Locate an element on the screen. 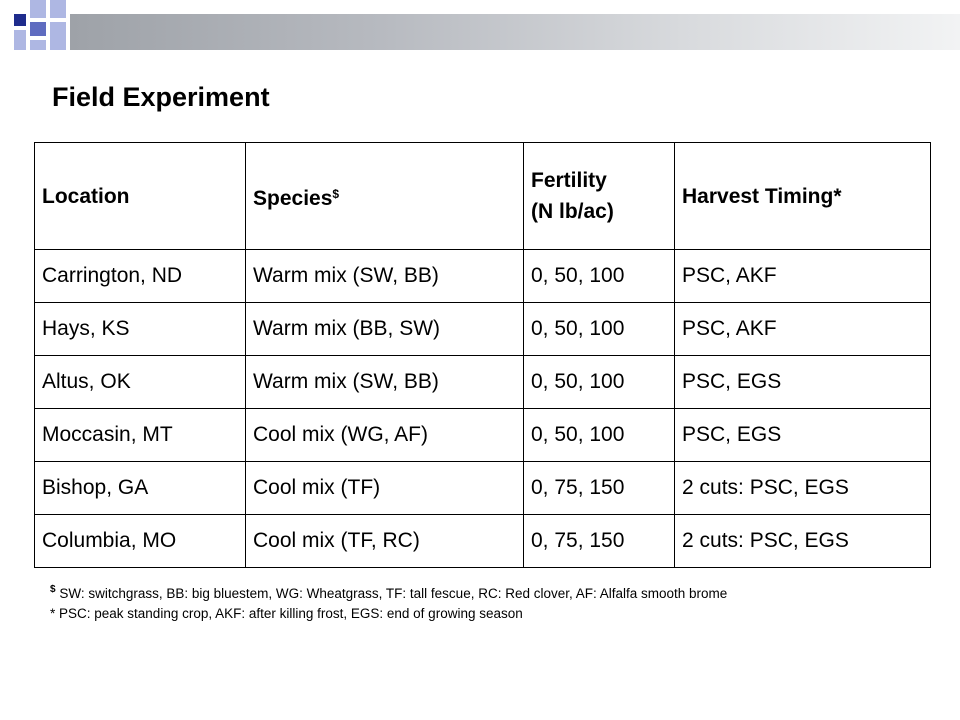 Image resolution: width=960 pixels, height=720 pixels. species-footnote-marker: $ is located at coordinates (336, 193).